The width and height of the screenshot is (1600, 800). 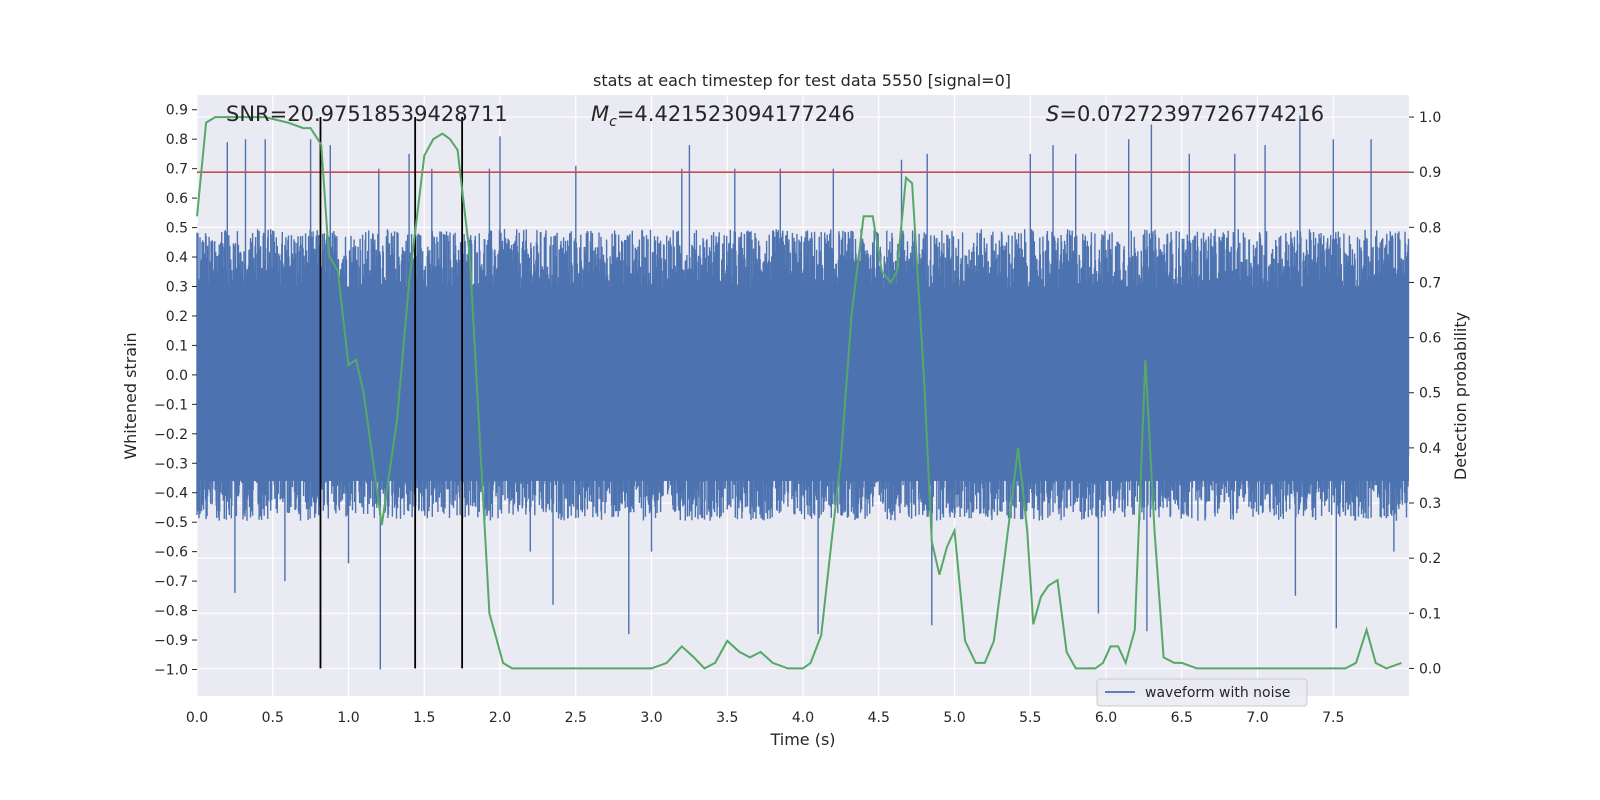 I want to click on x-tick-label-4: 2.0, so click(x=500, y=718).